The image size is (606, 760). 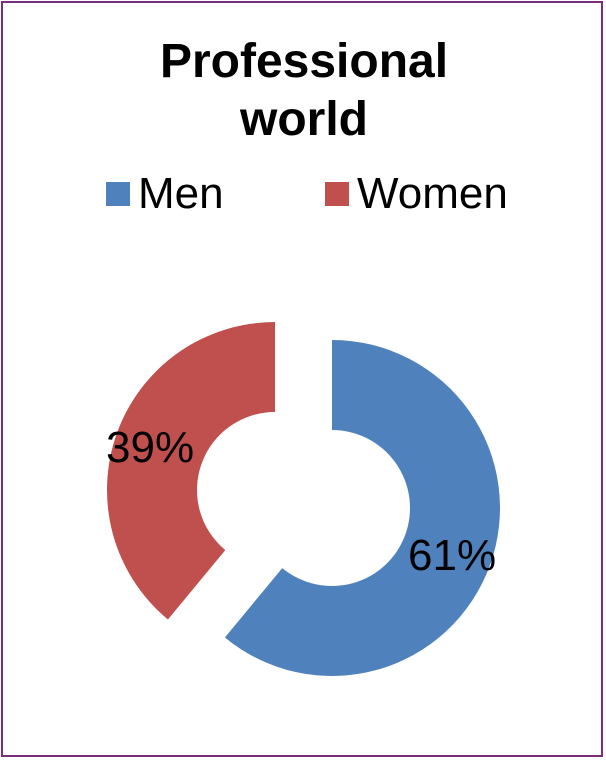 I want to click on slice-women, so click(x=191, y=471).